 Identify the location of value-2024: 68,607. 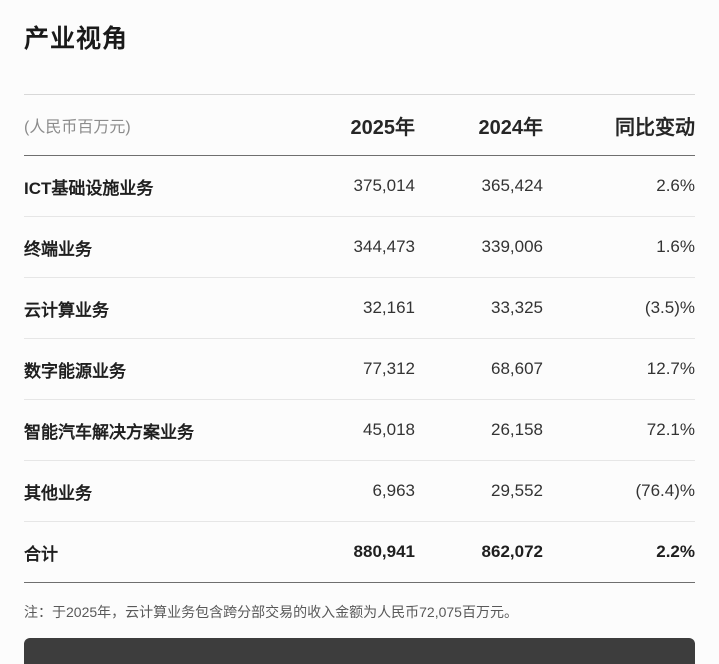
(517, 368).